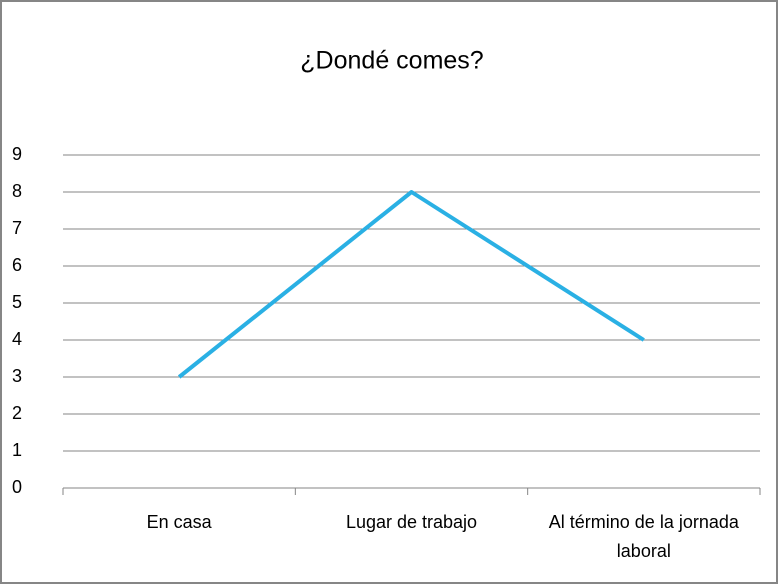 This screenshot has width=778, height=584. What do you see at coordinates (17, 265) in the screenshot?
I see `y-tick-label: 6` at bounding box center [17, 265].